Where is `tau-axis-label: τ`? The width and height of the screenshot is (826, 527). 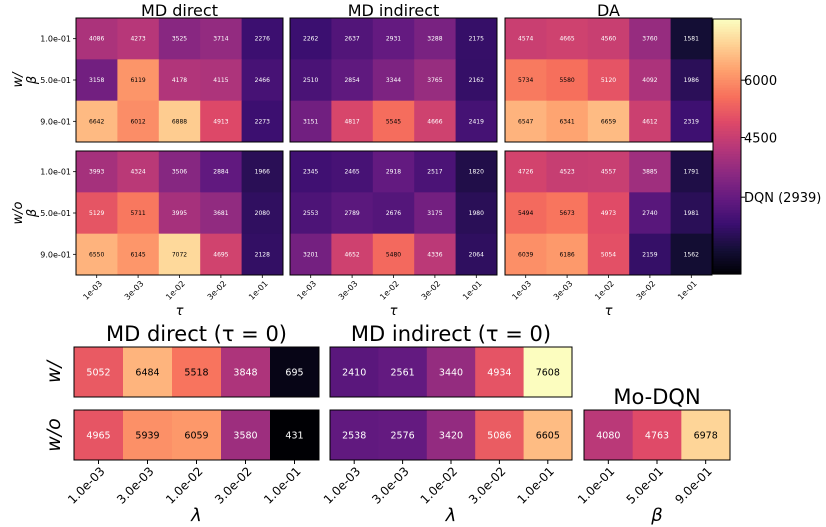
tau-axis-label: τ is located at coordinates (180, 311).